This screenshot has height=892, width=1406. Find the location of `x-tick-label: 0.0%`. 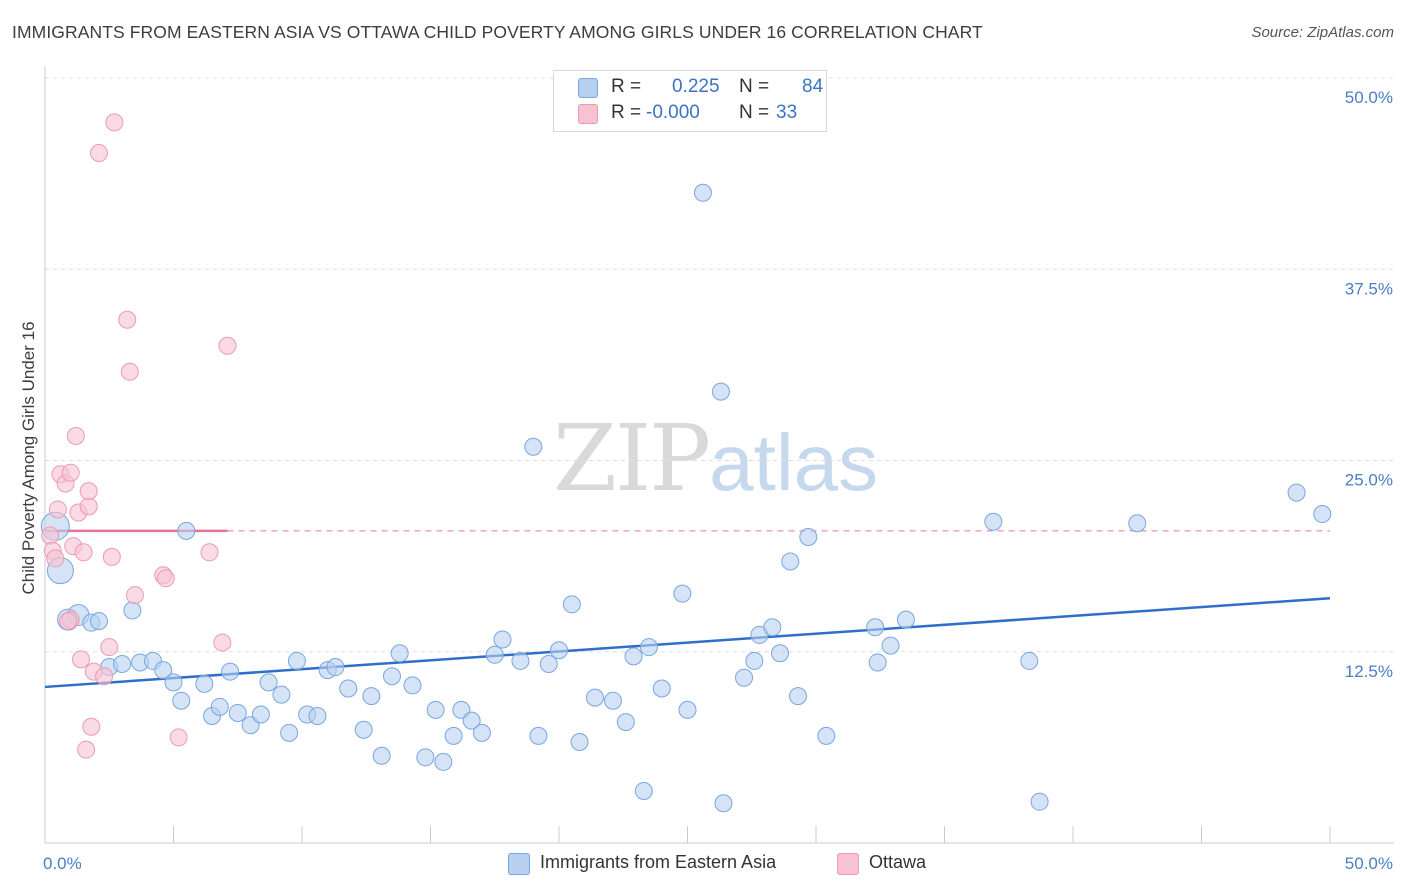

x-tick-label: 0.0% is located at coordinates (62, 863).